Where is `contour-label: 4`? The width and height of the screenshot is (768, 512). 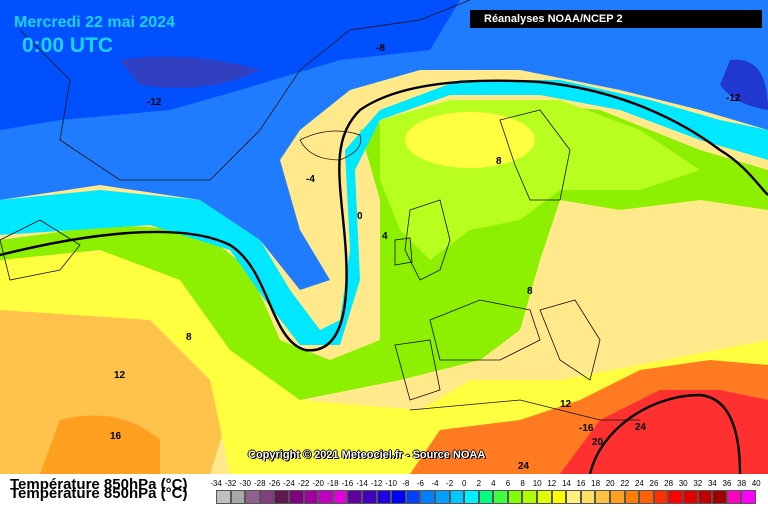
contour-label: 4 is located at coordinates (385, 236).